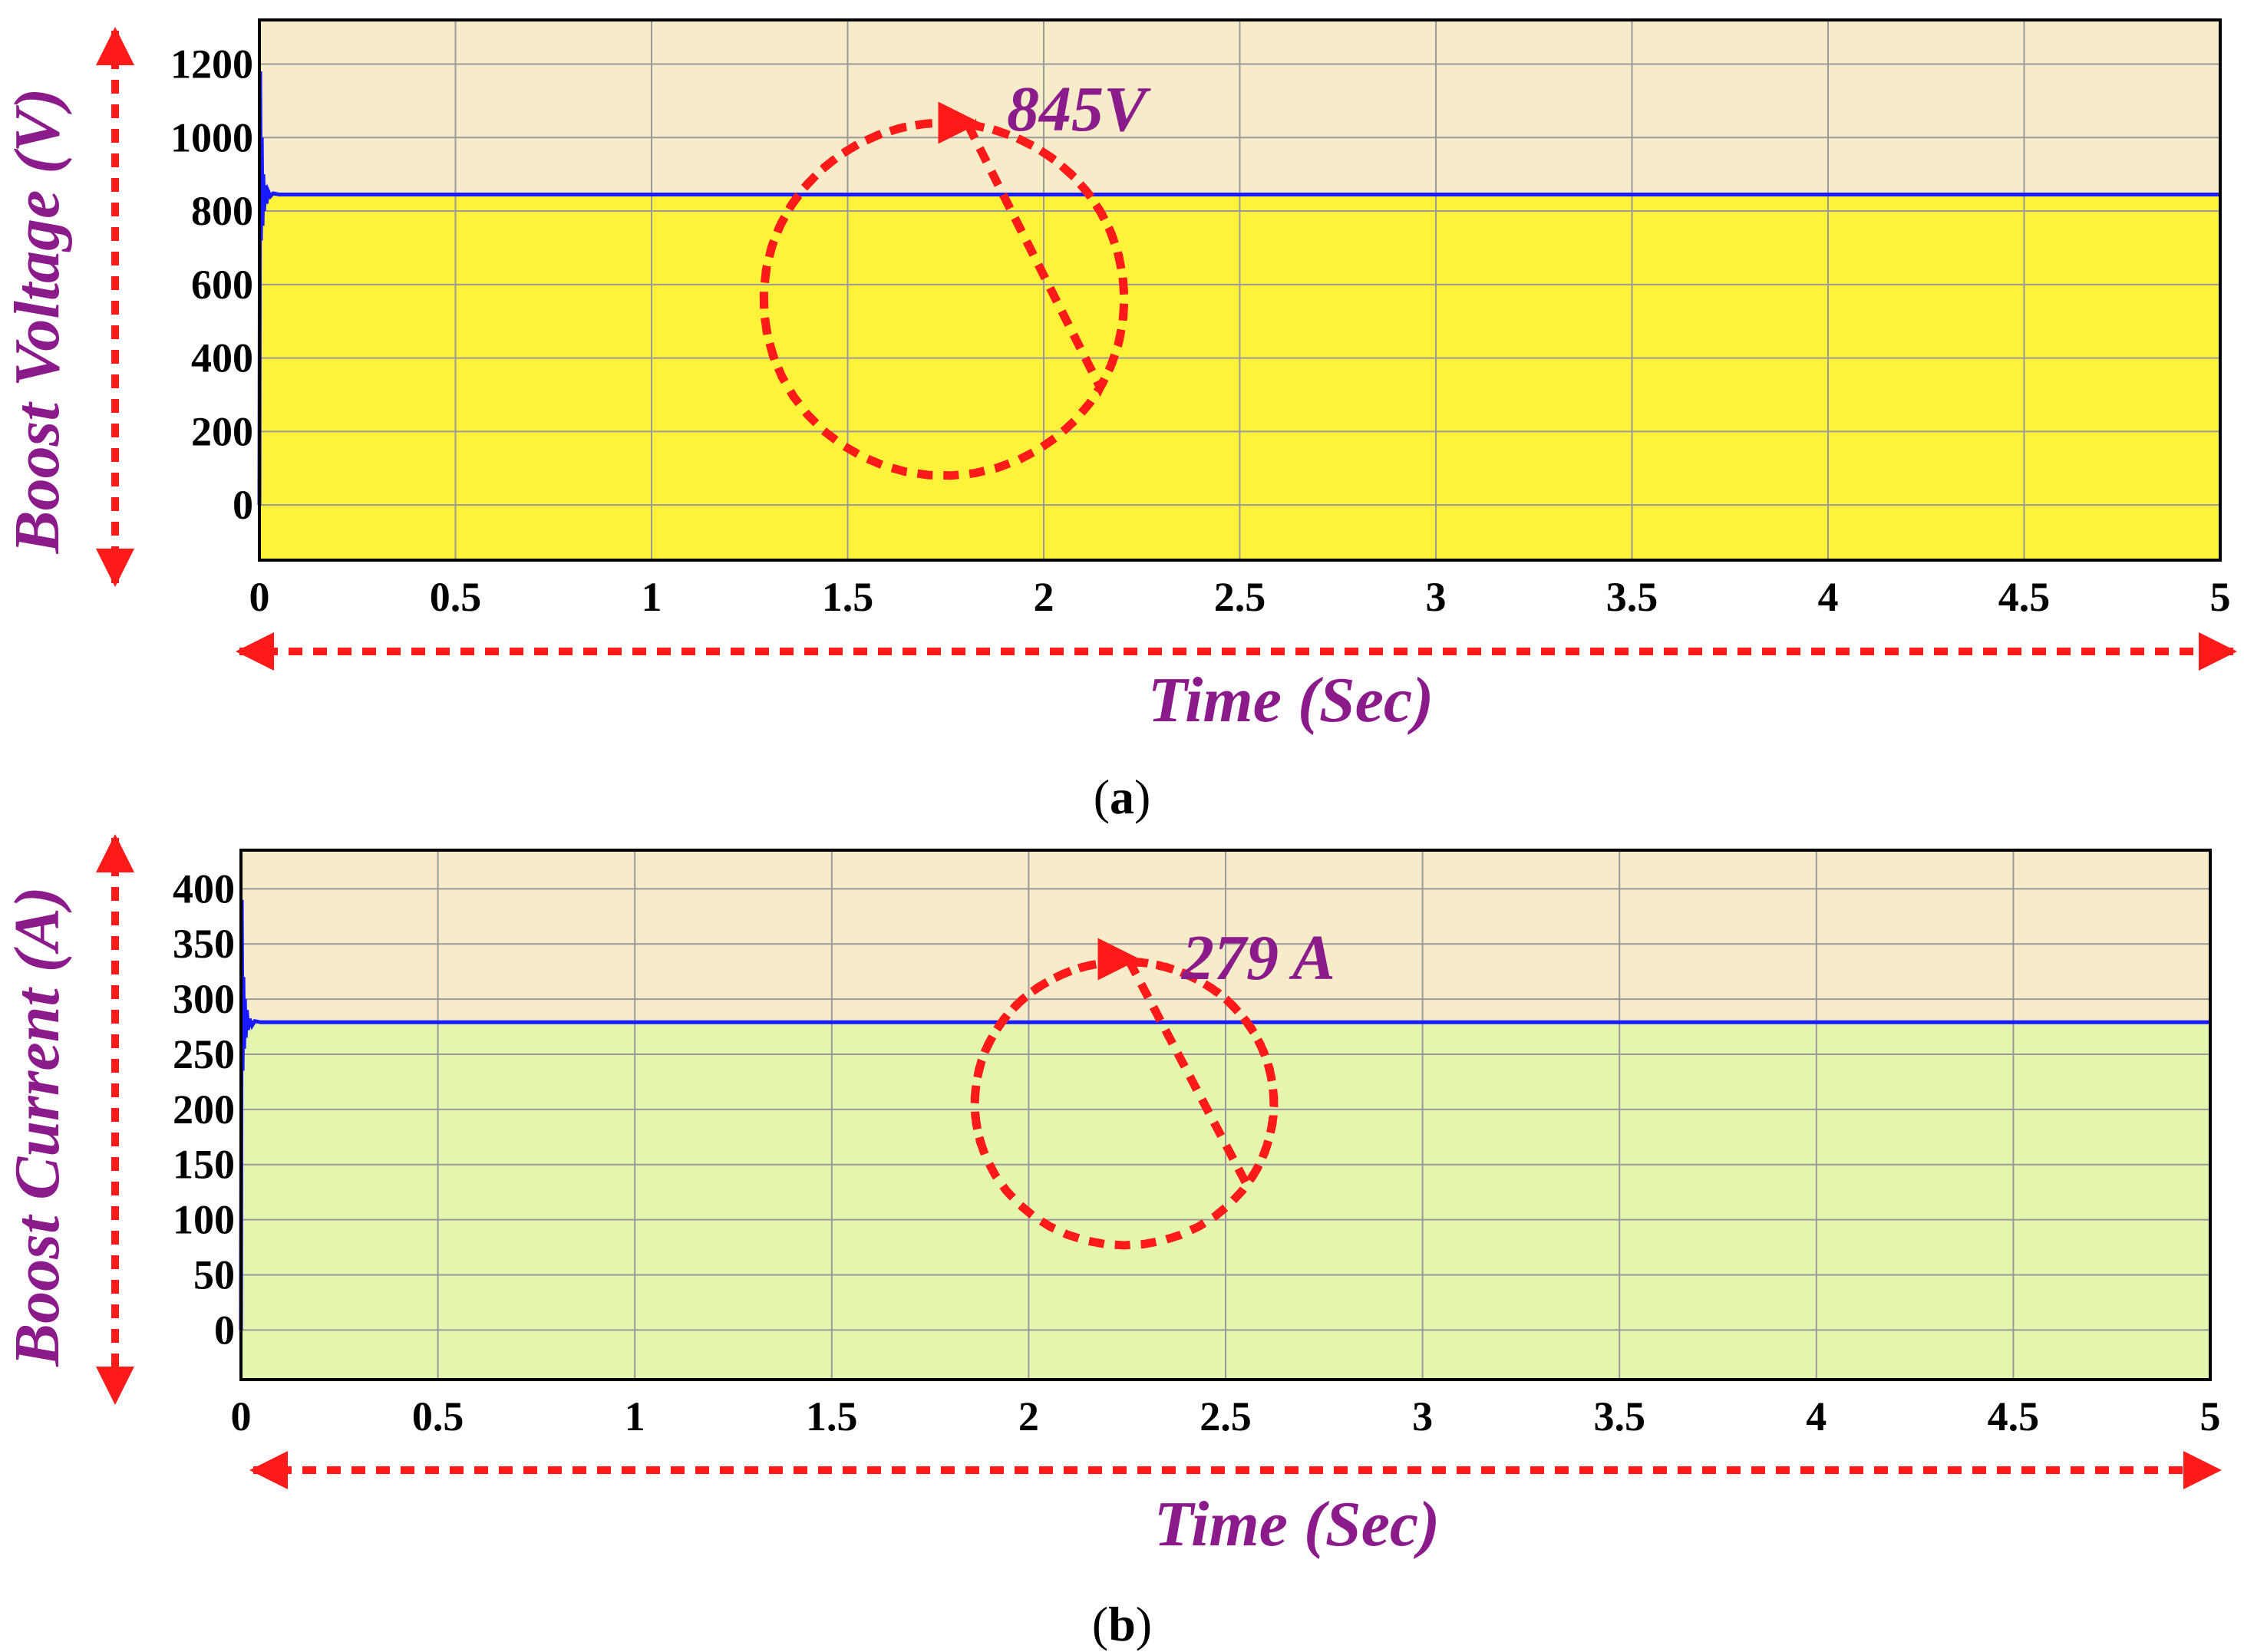  I want to click on value-annotation: 845V, so click(1079, 109).